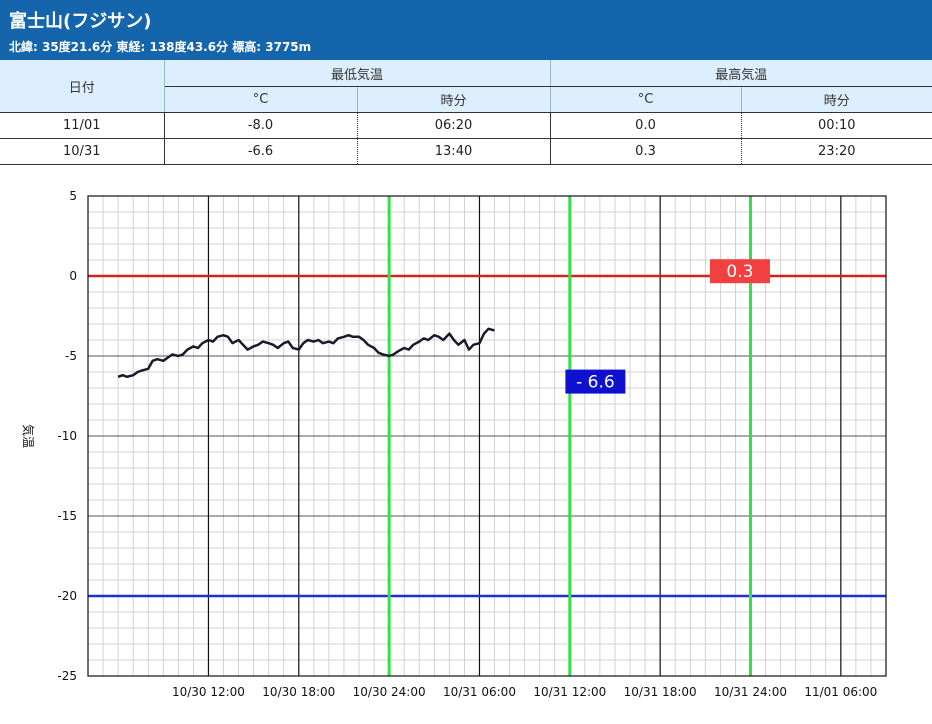 This screenshot has width=932, height=724. What do you see at coordinates (836, 125) in the screenshot?
I see `row-max-time: 00:10` at bounding box center [836, 125].